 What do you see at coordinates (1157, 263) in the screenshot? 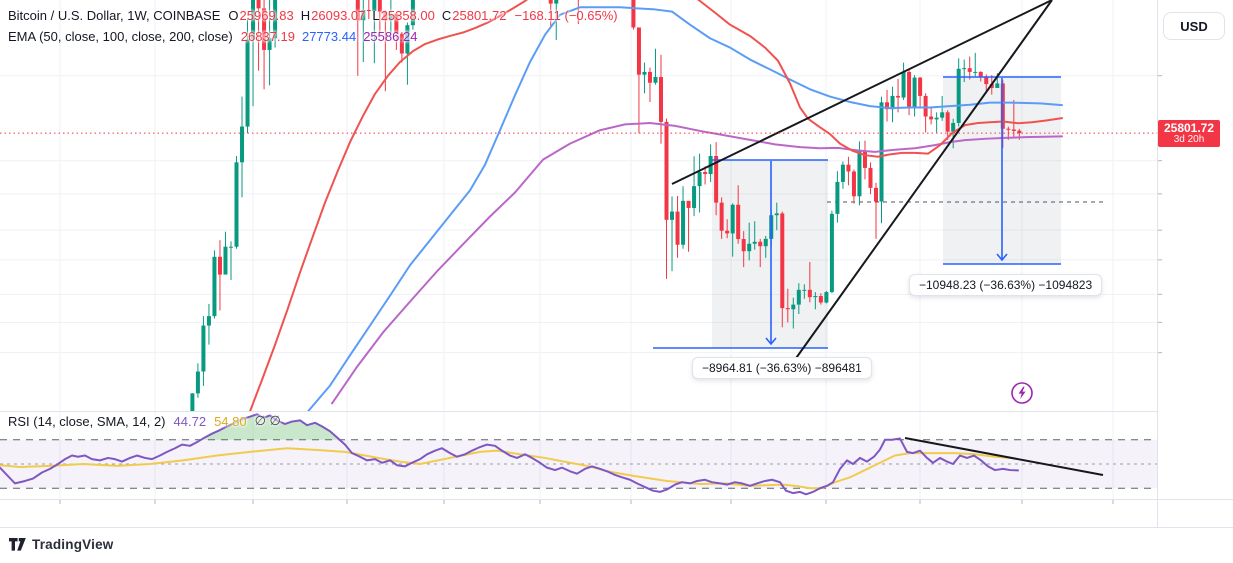
I see `price-axis-separator` at bounding box center [1157, 263].